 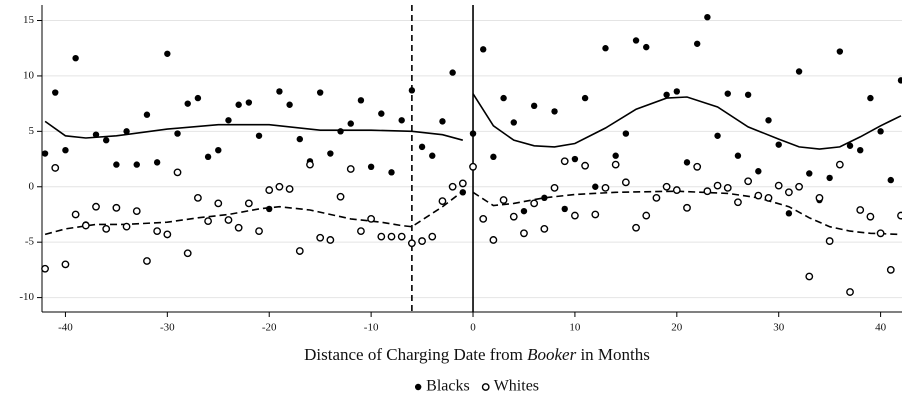 I want to click on y-tick-label: 0, so click(x=32, y=186).